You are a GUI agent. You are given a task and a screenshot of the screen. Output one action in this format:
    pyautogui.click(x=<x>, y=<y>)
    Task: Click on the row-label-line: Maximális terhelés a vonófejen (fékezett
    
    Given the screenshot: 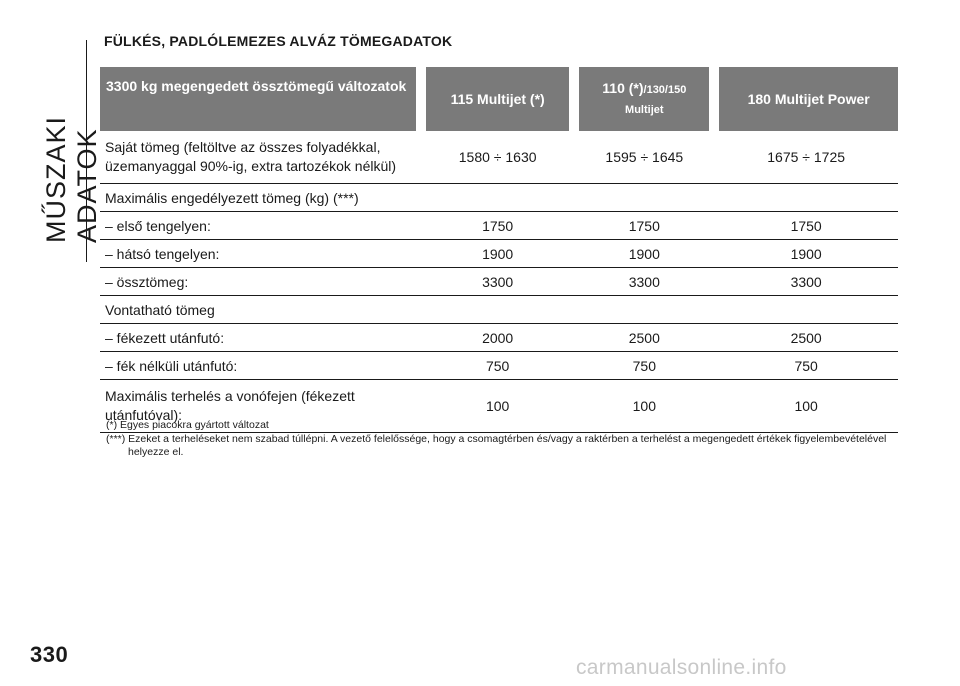 What is the action you would take?
    pyautogui.click(x=230, y=396)
    